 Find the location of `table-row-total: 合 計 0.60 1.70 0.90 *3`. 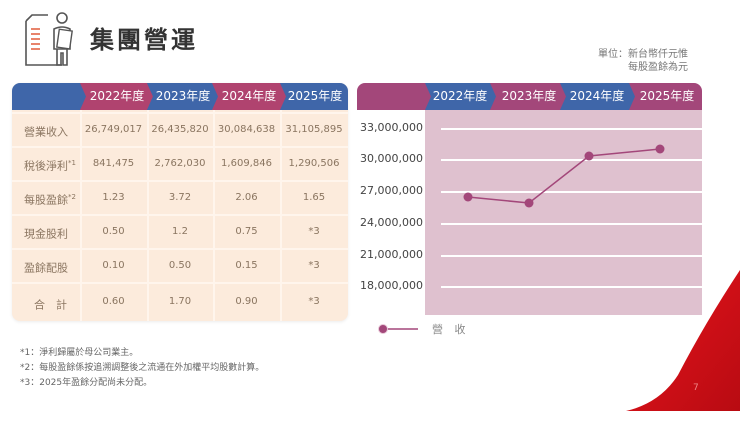

table-row-total: 合 計 0.60 1.70 0.90 *3 is located at coordinates (180, 301).